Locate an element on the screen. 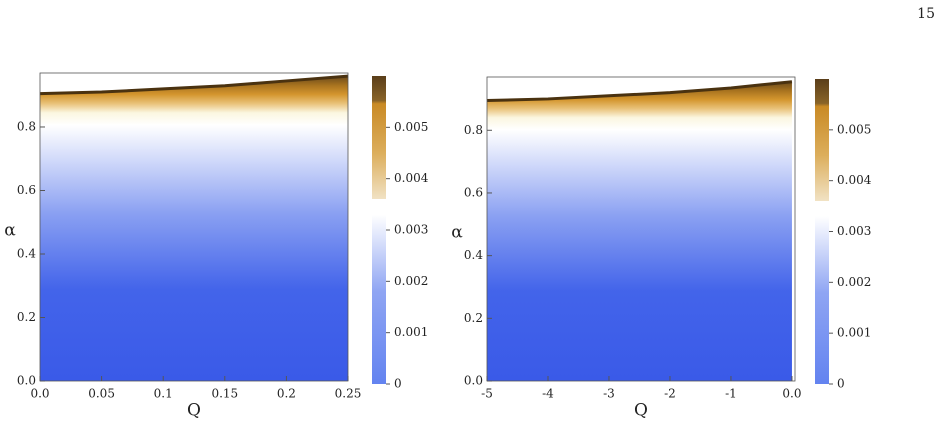 The height and width of the screenshot is (427, 951). x-tick-label: -2 is located at coordinates (670, 394).